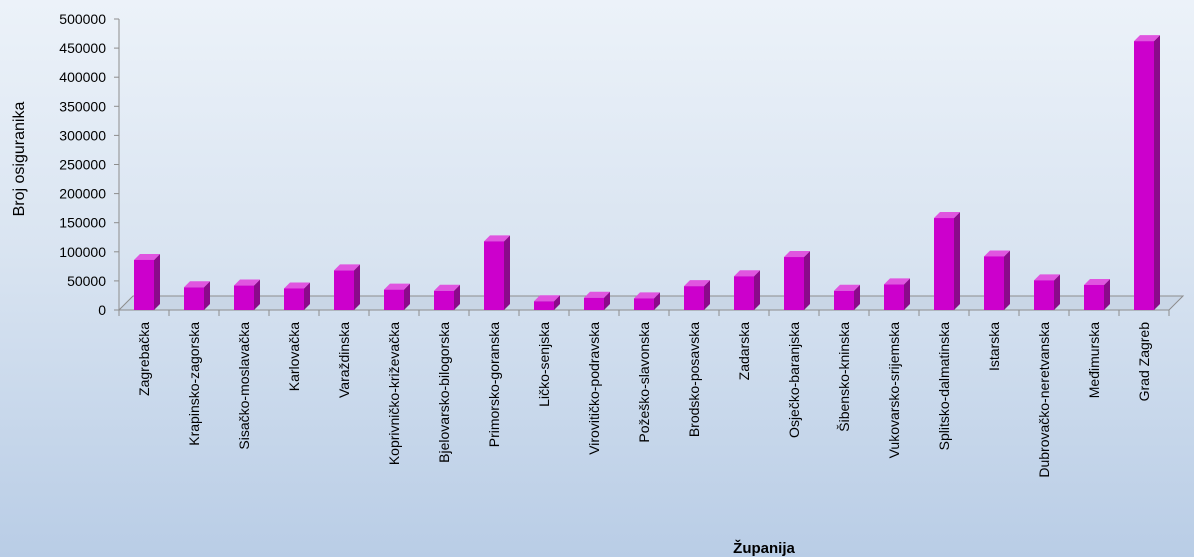  Describe the element at coordinates (144, 359) in the screenshot. I see `x-tick-label: Zagrebačka` at that location.